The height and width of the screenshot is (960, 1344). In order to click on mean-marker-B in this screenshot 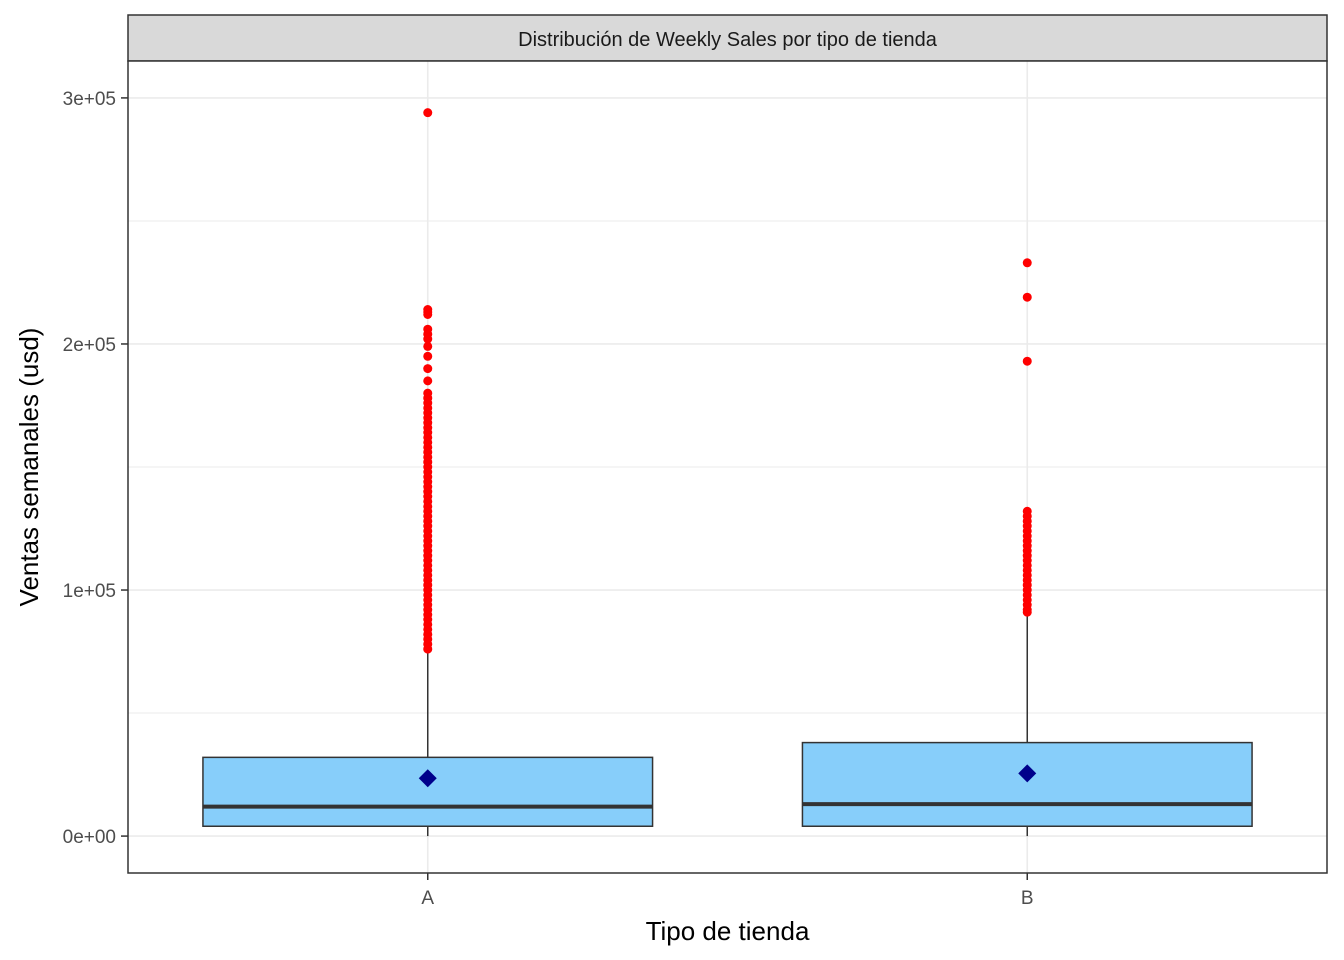, I will do `click(1027, 773)`.